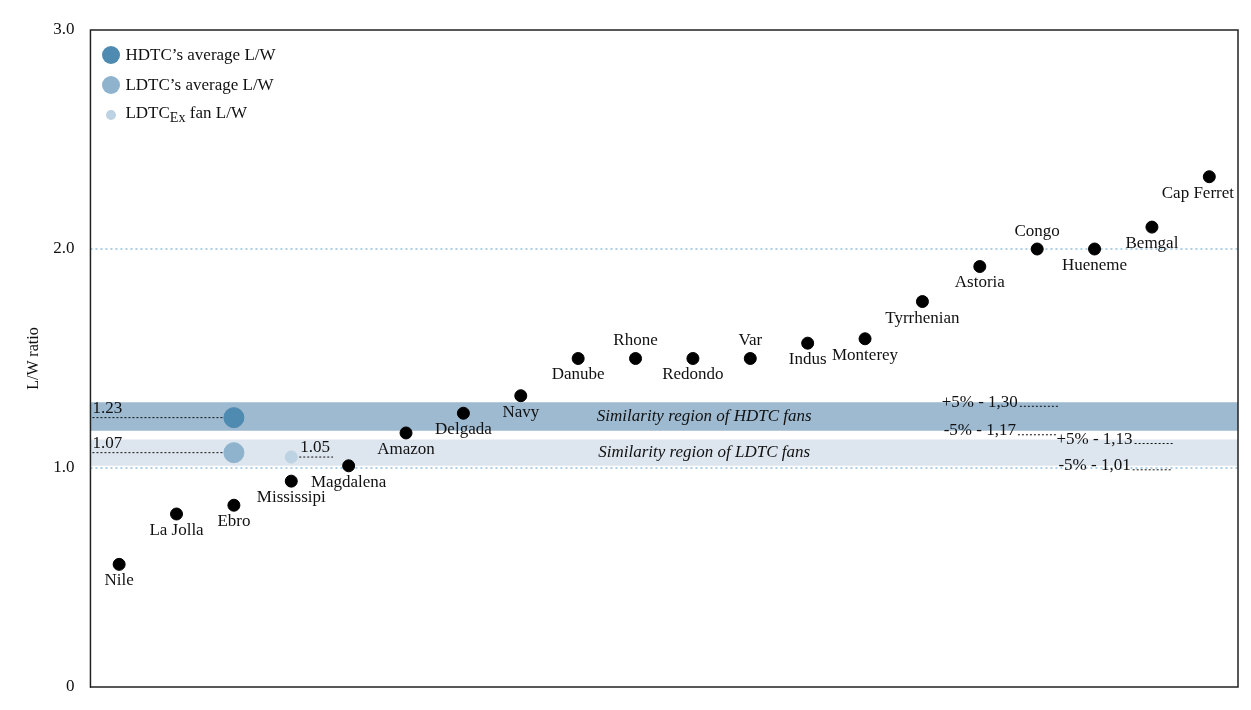  I want to click on x-tick-label: Indus, so click(807, 359).